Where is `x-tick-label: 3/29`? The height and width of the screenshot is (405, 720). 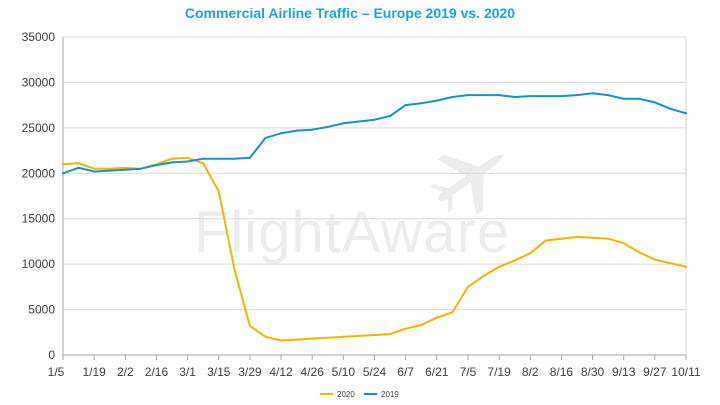
x-tick-label: 3/29 is located at coordinates (250, 372).